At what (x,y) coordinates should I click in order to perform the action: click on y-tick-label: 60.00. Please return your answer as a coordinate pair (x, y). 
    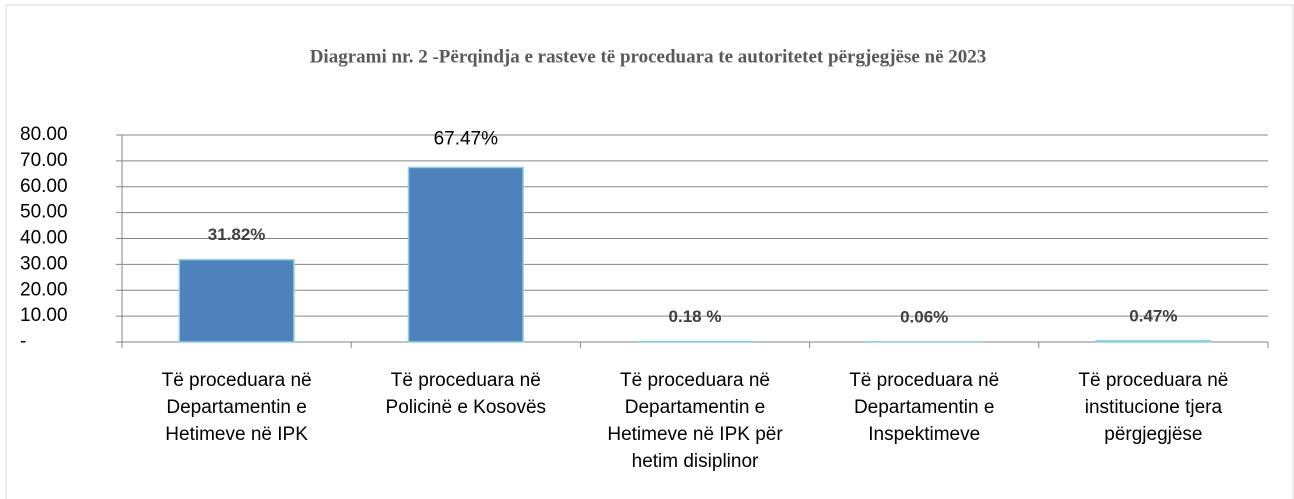
    Looking at the image, I should click on (44, 186).